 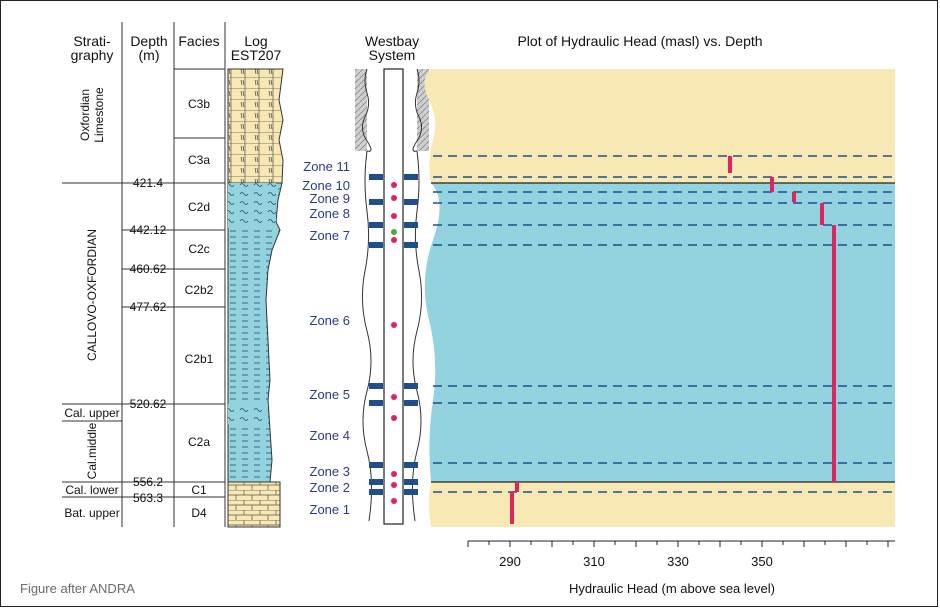 I want to click on x-tick-330: 330, so click(x=678, y=561).